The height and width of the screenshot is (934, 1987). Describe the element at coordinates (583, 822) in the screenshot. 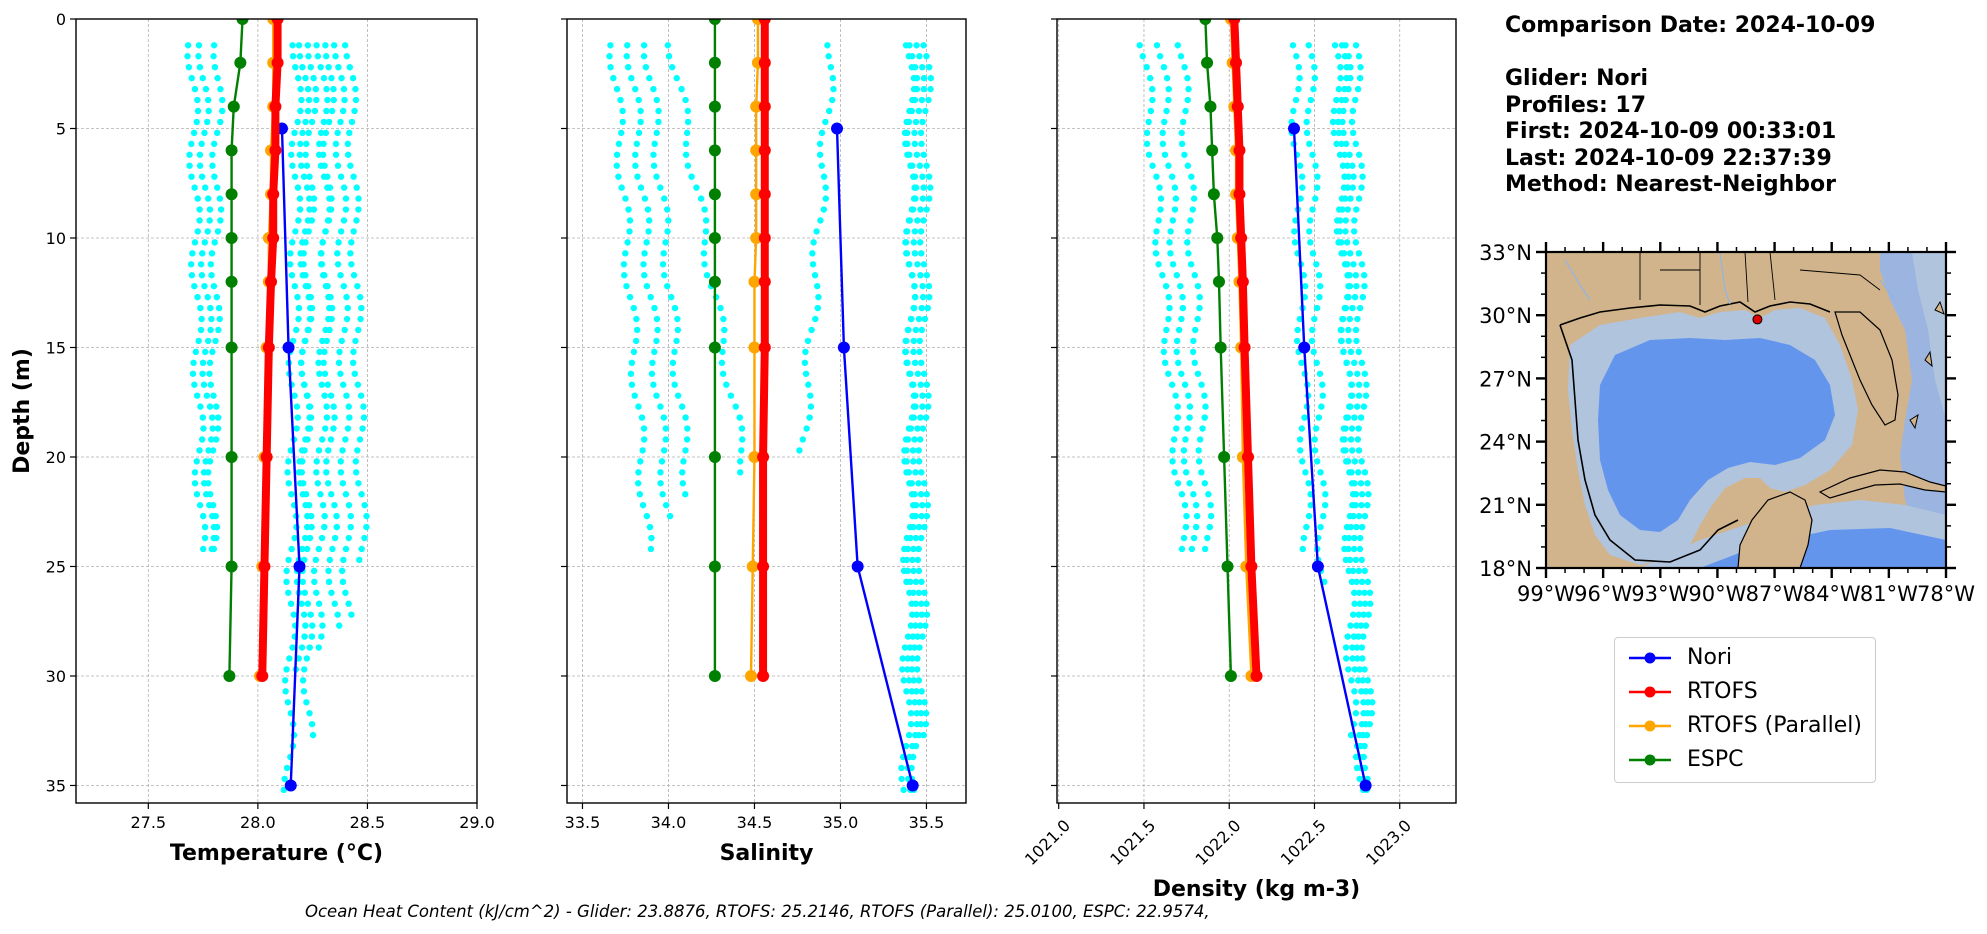

I see `x-tick-label: 33.5` at that location.